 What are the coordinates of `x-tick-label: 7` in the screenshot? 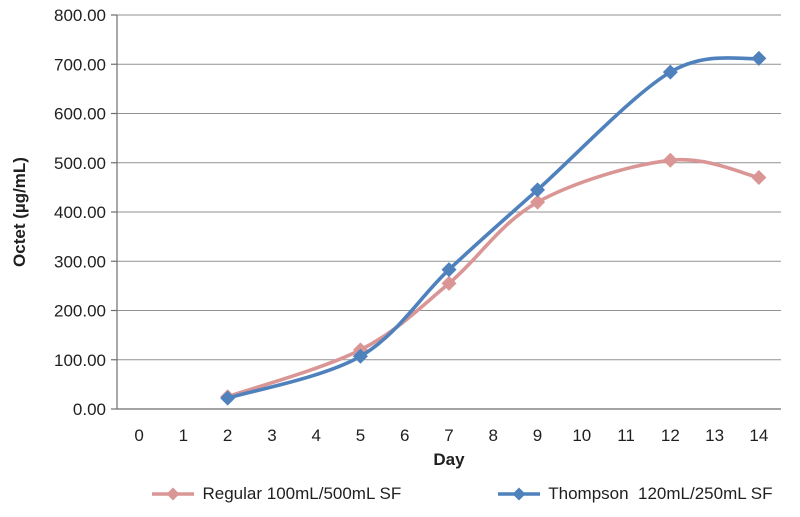 It's located at (448, 435).